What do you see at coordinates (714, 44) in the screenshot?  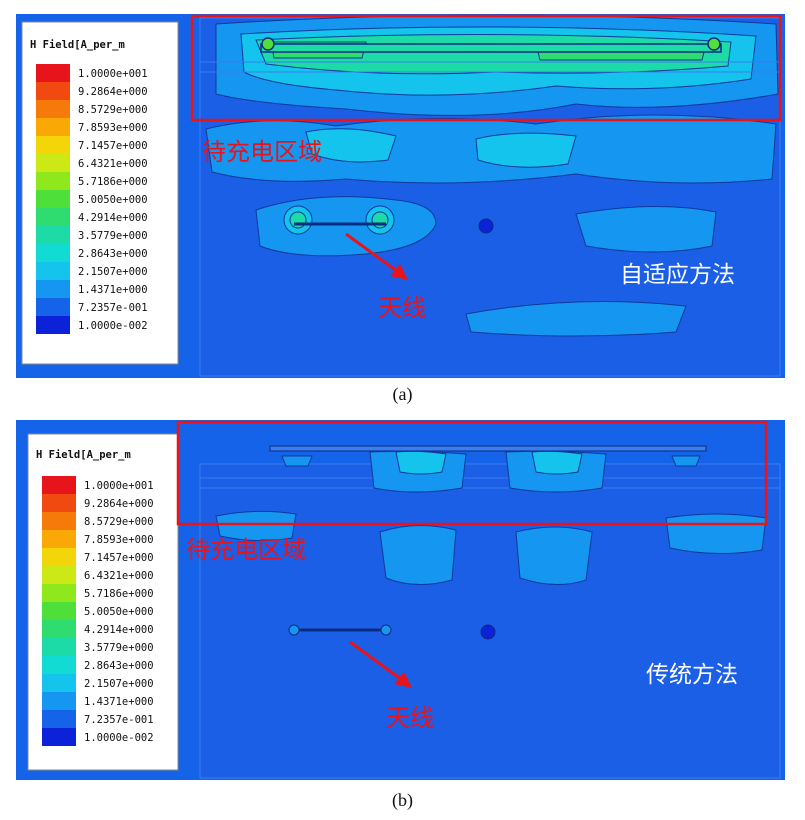 I see `coil-terminal` at bounding box center [714, 44].